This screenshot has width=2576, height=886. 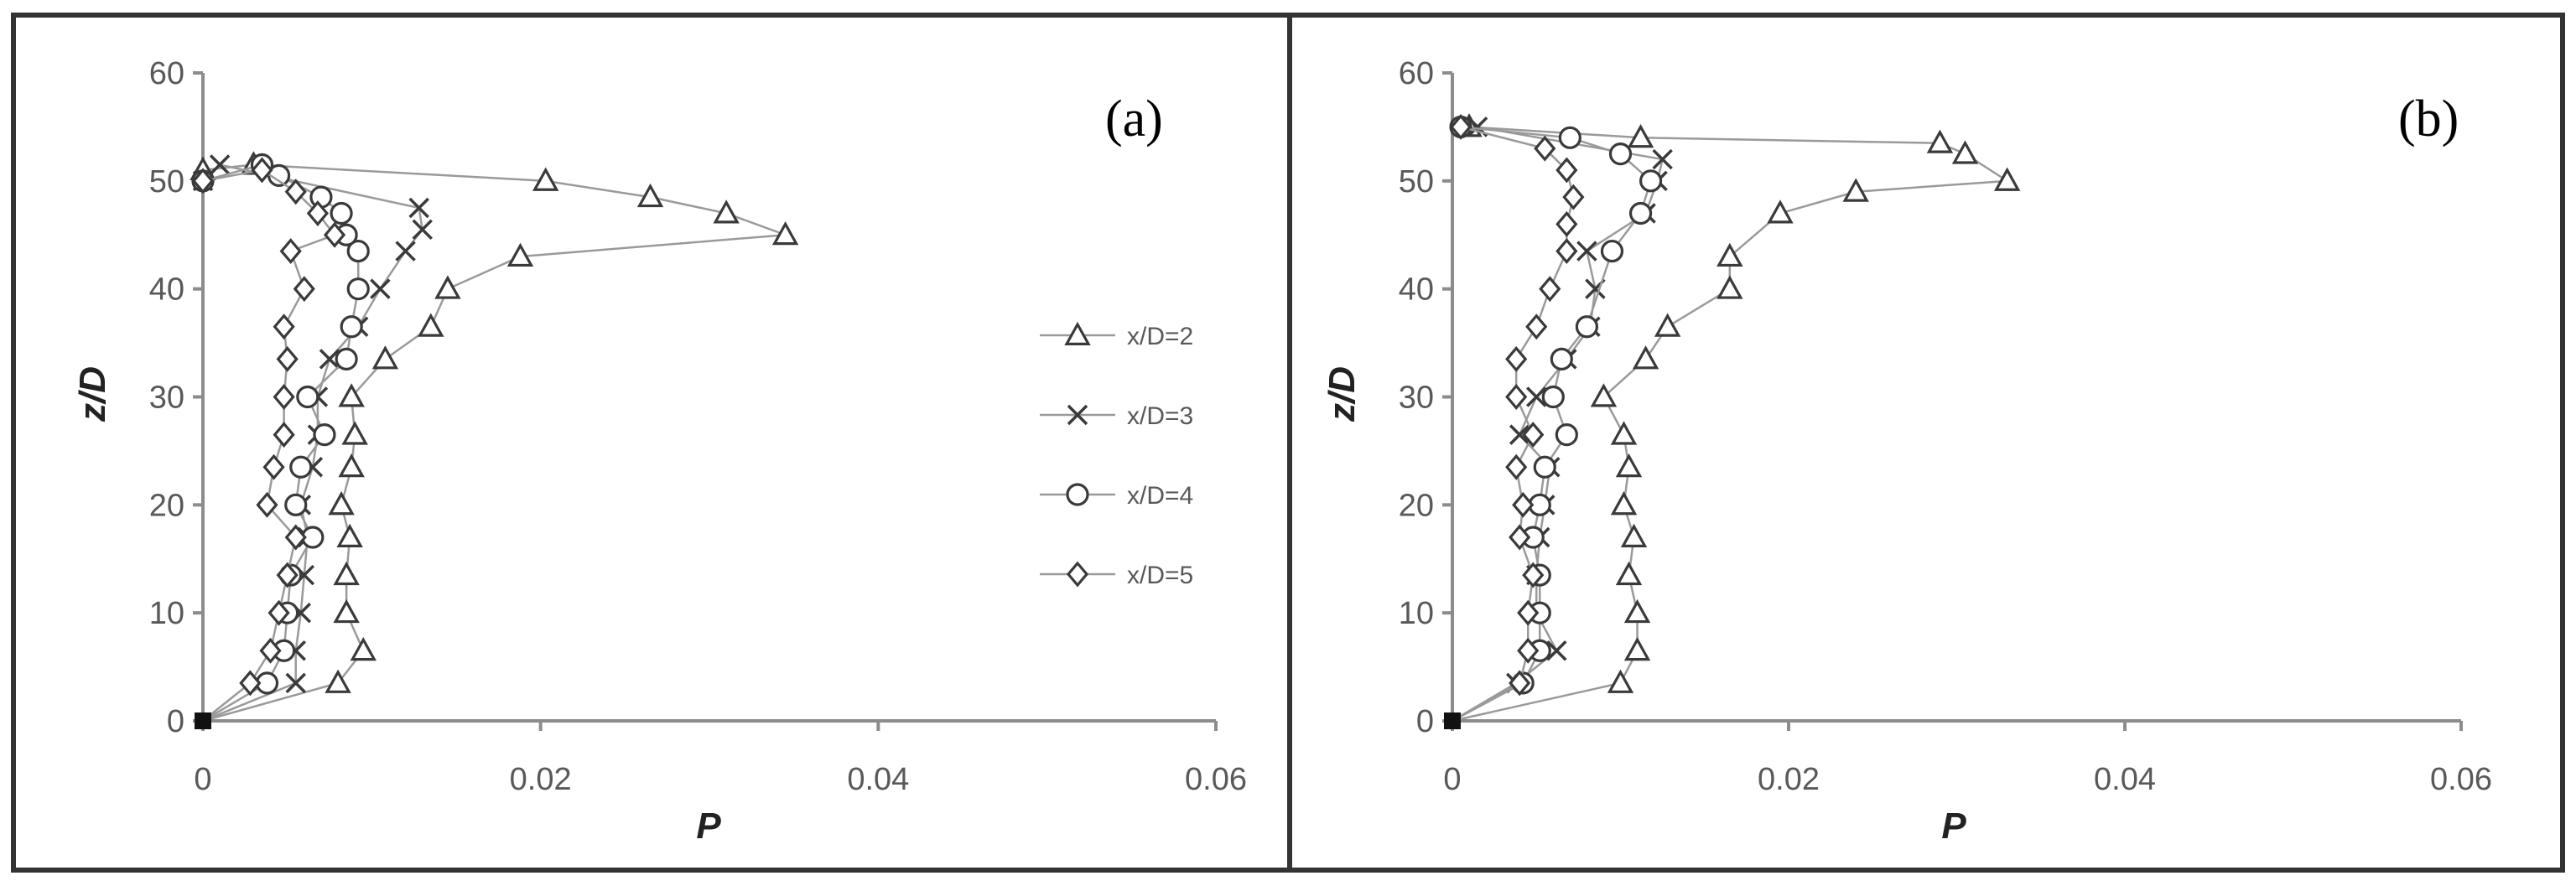 What do you see at coordinates (1134, 119) in the screenshot?
I see `panel-label-a: (a)` at bounding box center [1134, 119].